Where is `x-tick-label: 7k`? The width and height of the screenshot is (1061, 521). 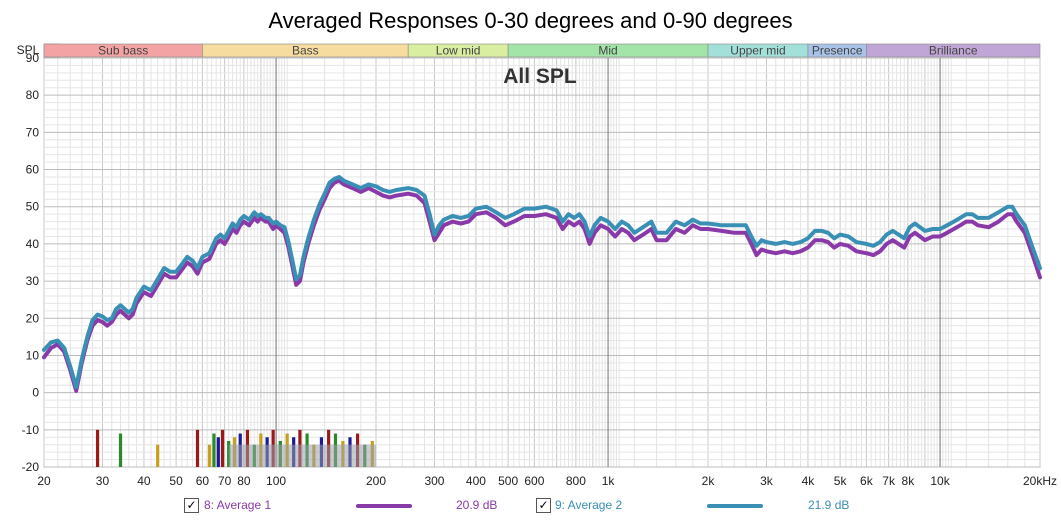 x-tick-label: 7k is located at coordinates (889, 481).